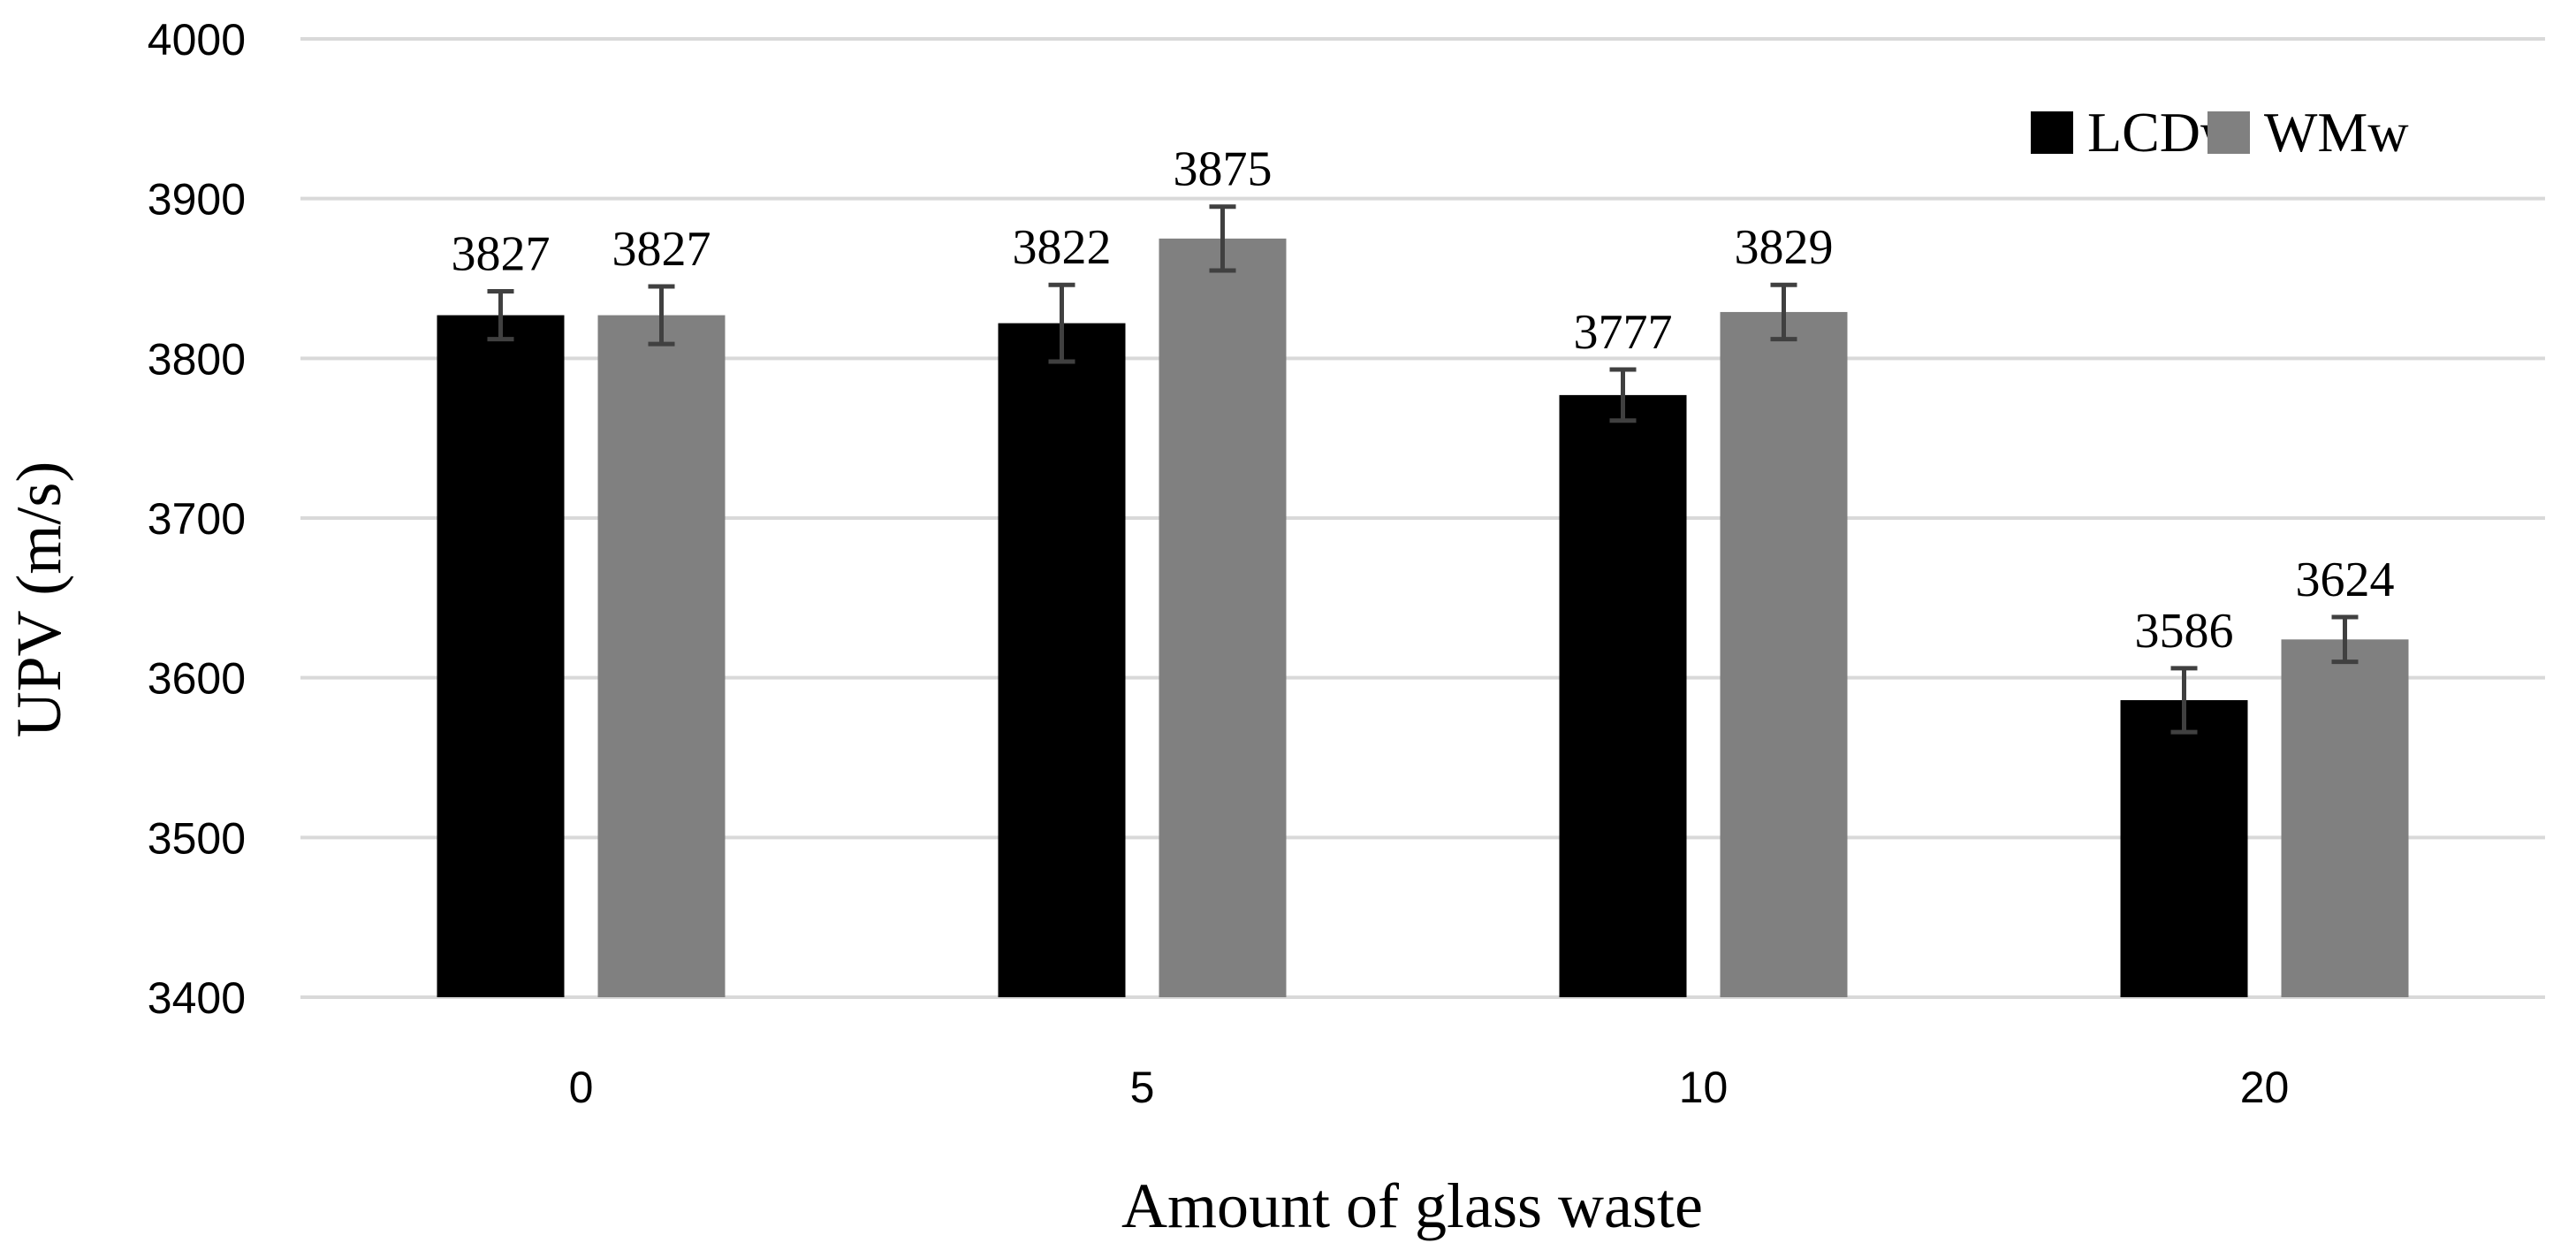 The image size is (2576, 1258). I want to click on x-tick-label: 5, so click(1142, 1088).